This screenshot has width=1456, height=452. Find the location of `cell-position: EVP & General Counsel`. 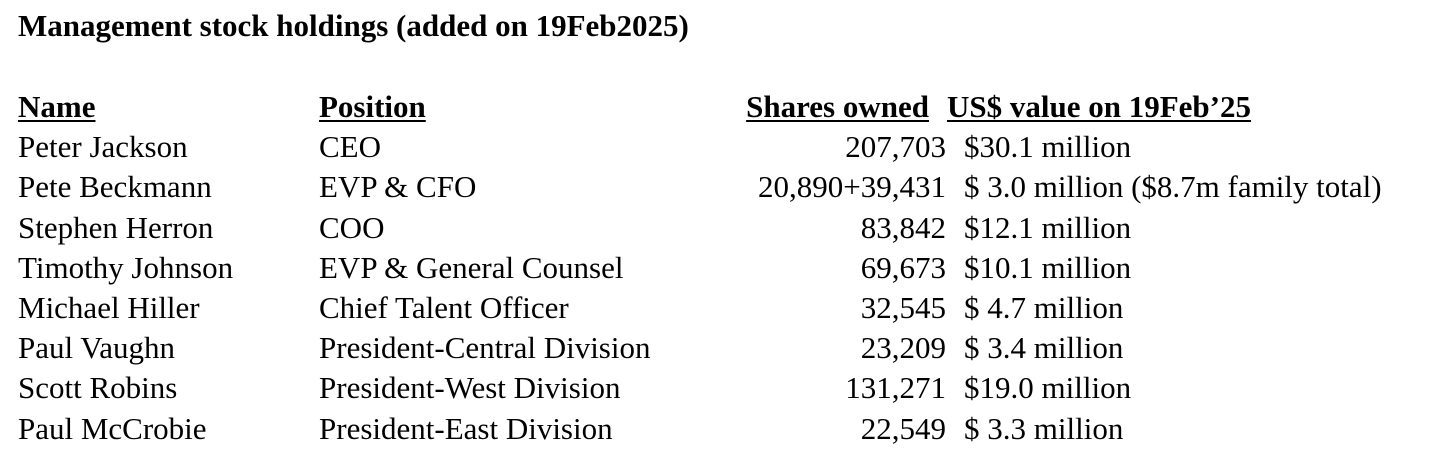

cell-position: EVP & General Counsel is located at coordinates (471, 267).